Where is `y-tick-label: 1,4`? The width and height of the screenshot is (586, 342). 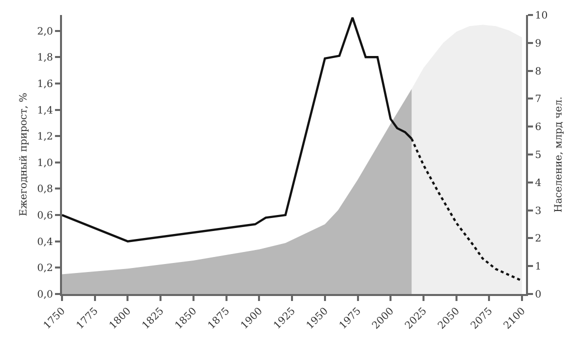 y-tick-label: 1,4 is located at coordinates (45, 110).